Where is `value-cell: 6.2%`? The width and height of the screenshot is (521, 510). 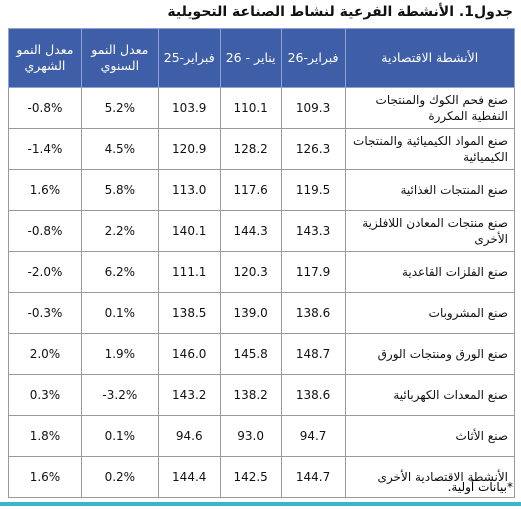 value-cell: 6.2% is located at coordinates (119, 272).